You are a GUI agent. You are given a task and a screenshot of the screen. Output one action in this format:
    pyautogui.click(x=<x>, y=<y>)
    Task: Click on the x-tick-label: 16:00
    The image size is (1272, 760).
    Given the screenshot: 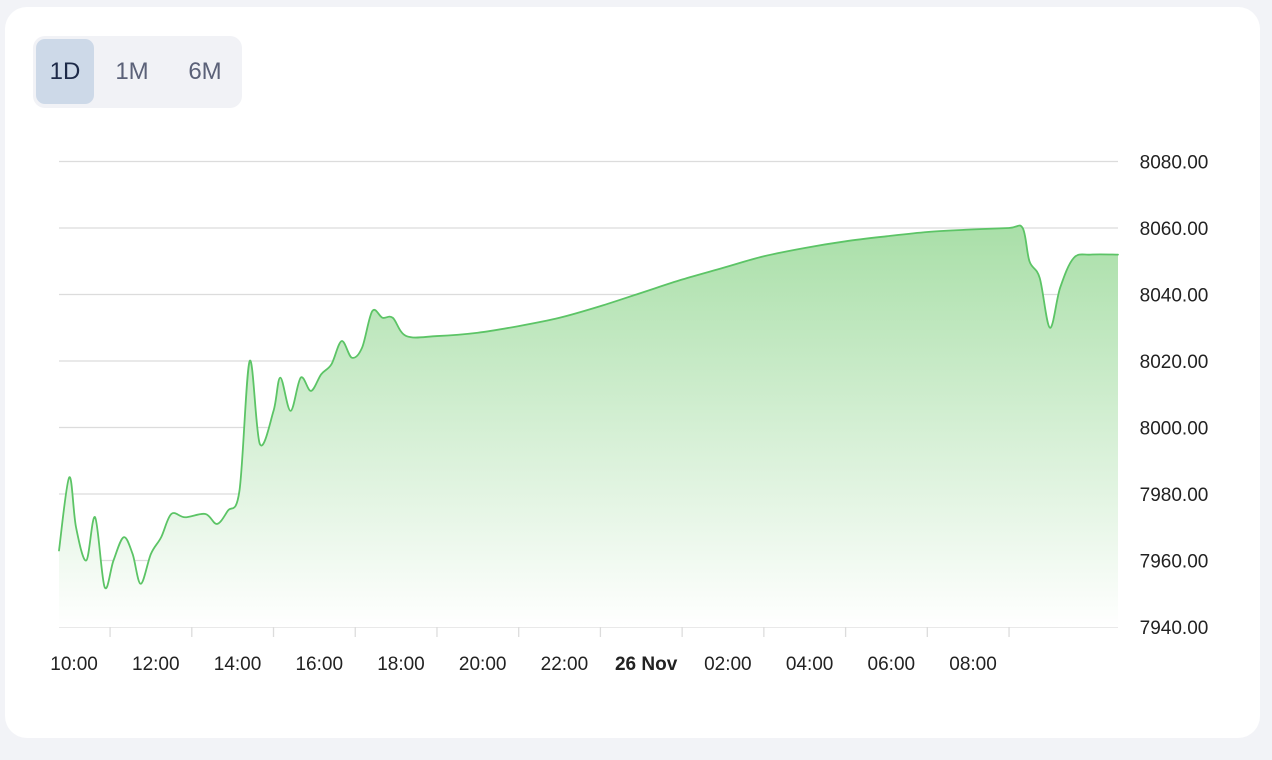 What is the action you would take?
    pyautogui.click(x=319, y=664)
    